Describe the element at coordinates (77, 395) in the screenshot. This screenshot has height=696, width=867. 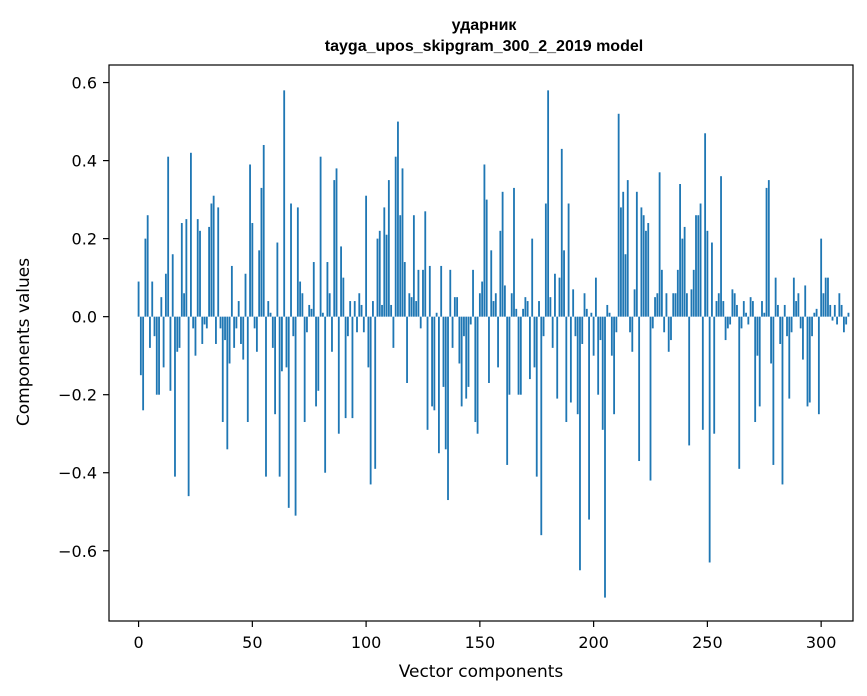
I see `y-tick-label: −0.2` at that location.